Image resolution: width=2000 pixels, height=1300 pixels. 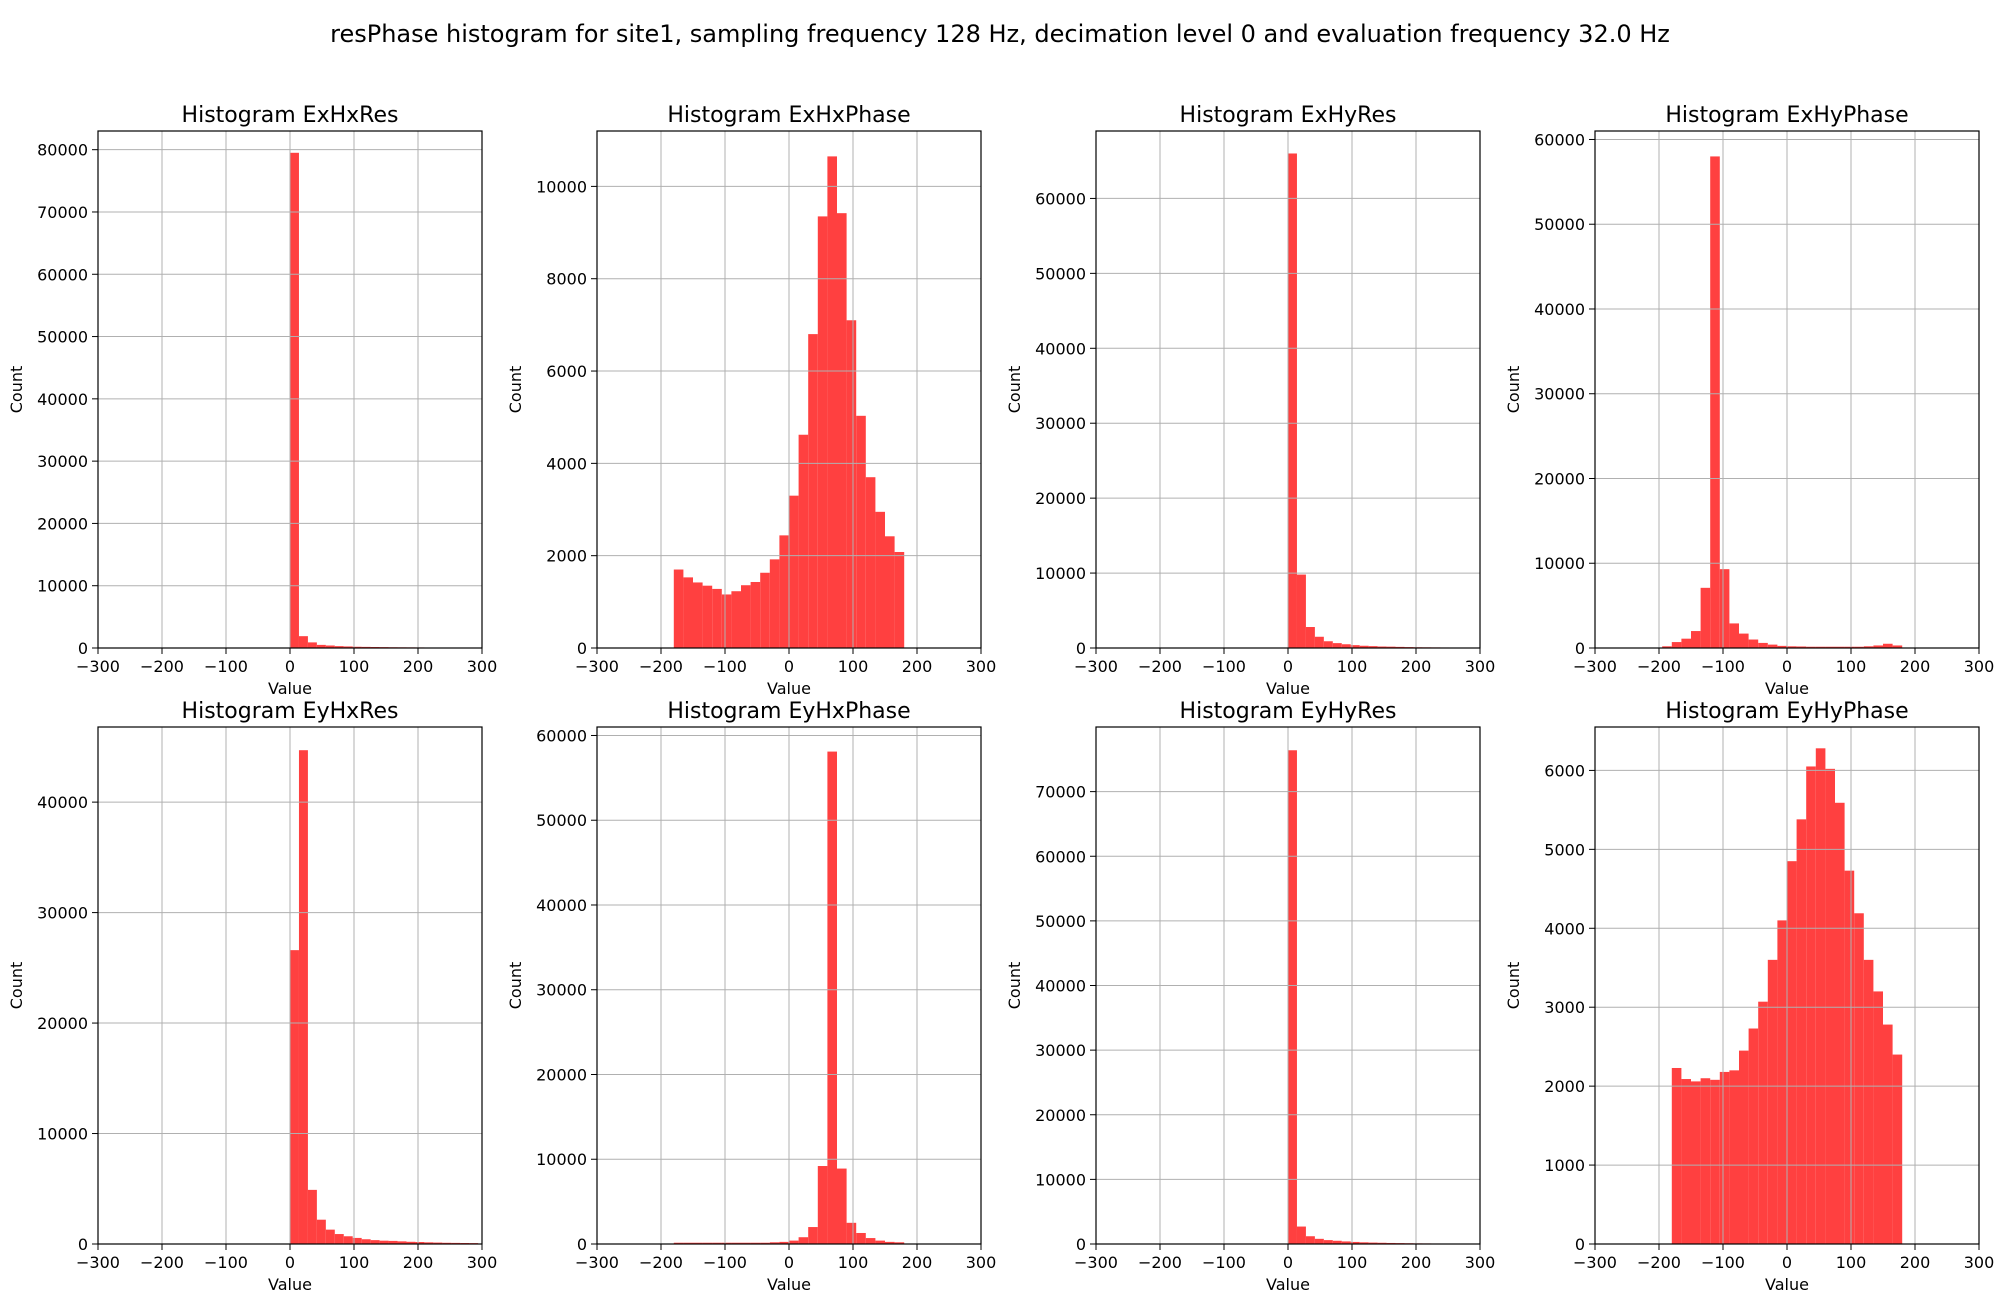 What do you see at coordinates (290, 115) in the screenshot?
I see `panel-title: Histogram ExHxRes` at bounding box center [290, 115].